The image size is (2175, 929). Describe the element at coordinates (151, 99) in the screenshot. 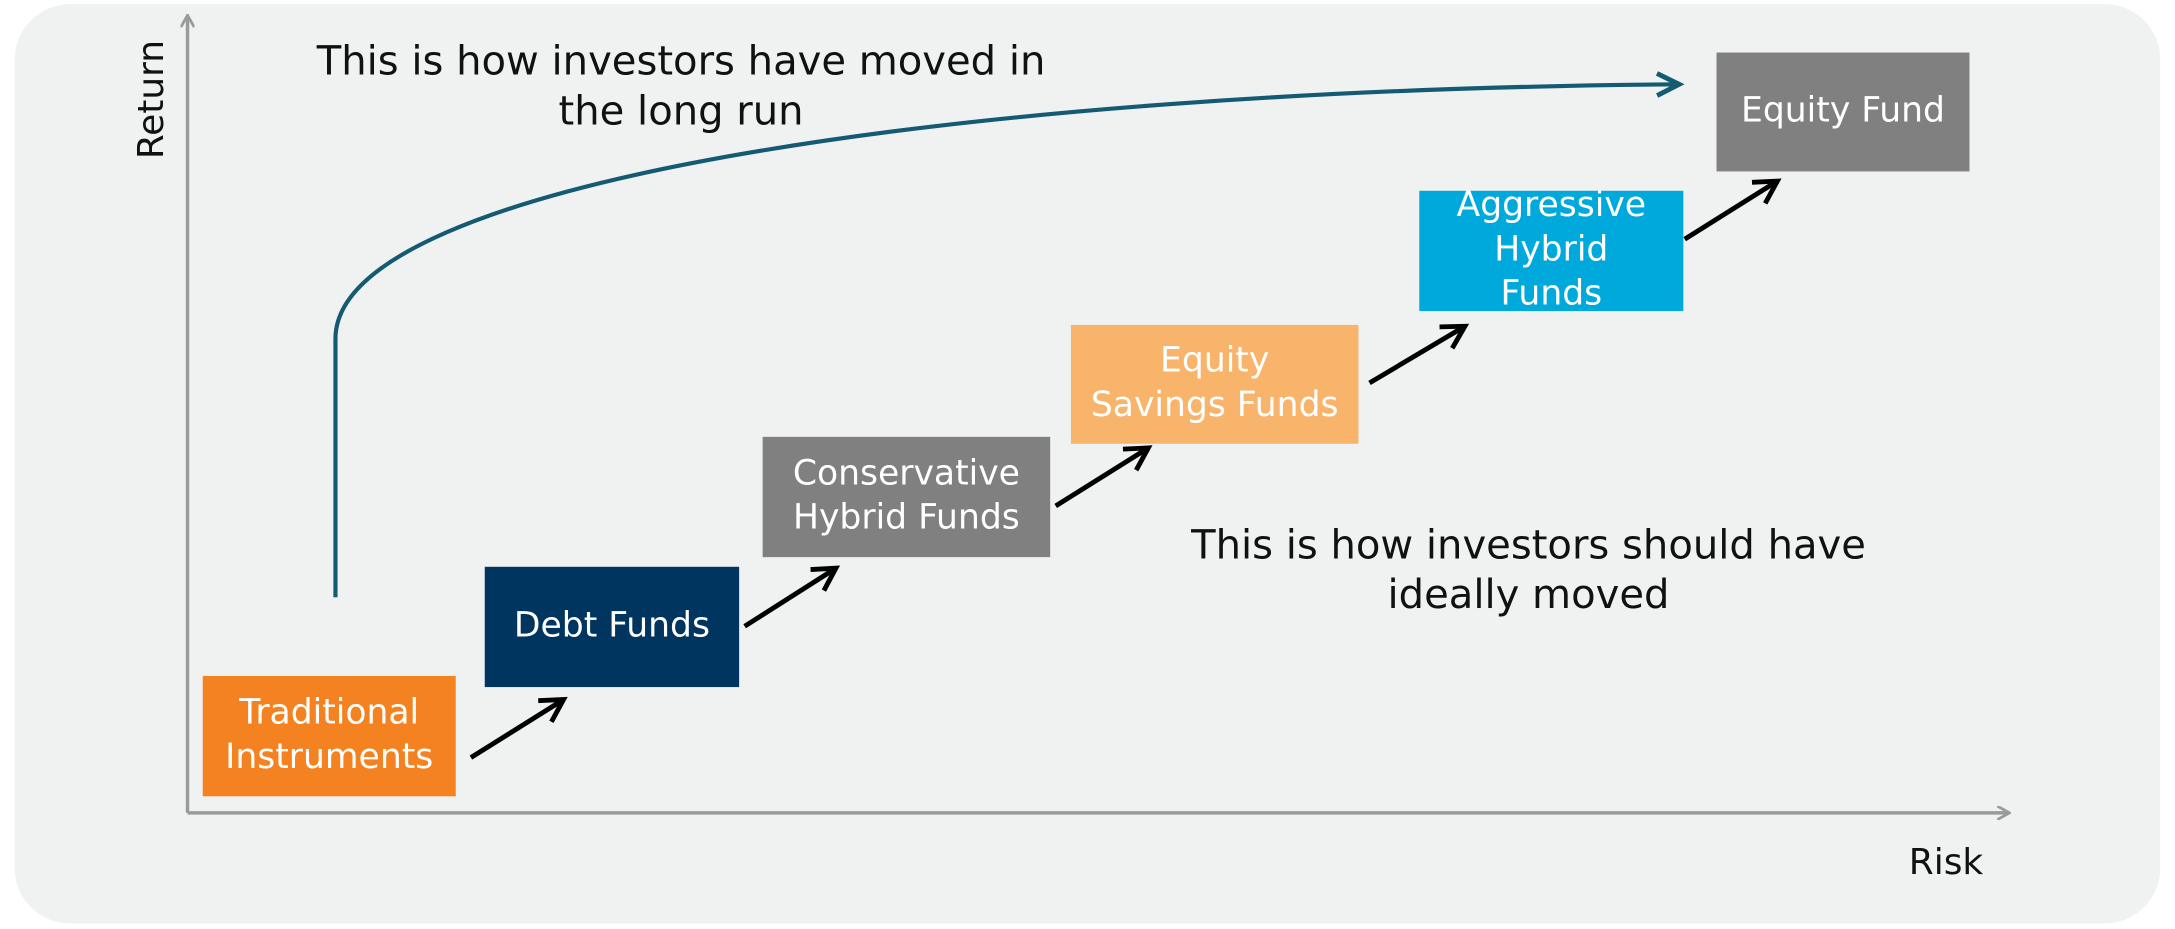

I see `y-axis-label: Return` at that location.